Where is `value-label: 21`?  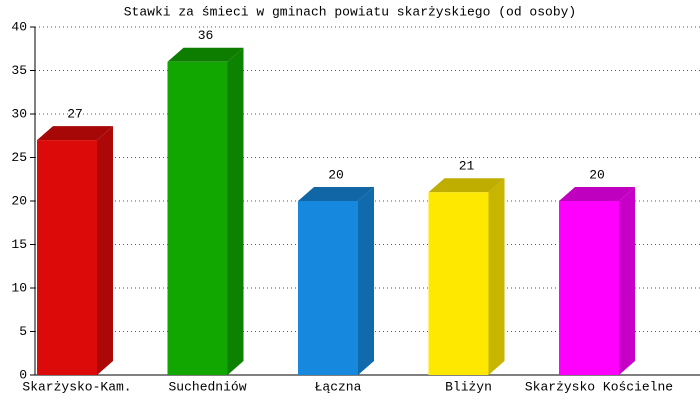
value-label: 21 is located at coordinates (467, 166).